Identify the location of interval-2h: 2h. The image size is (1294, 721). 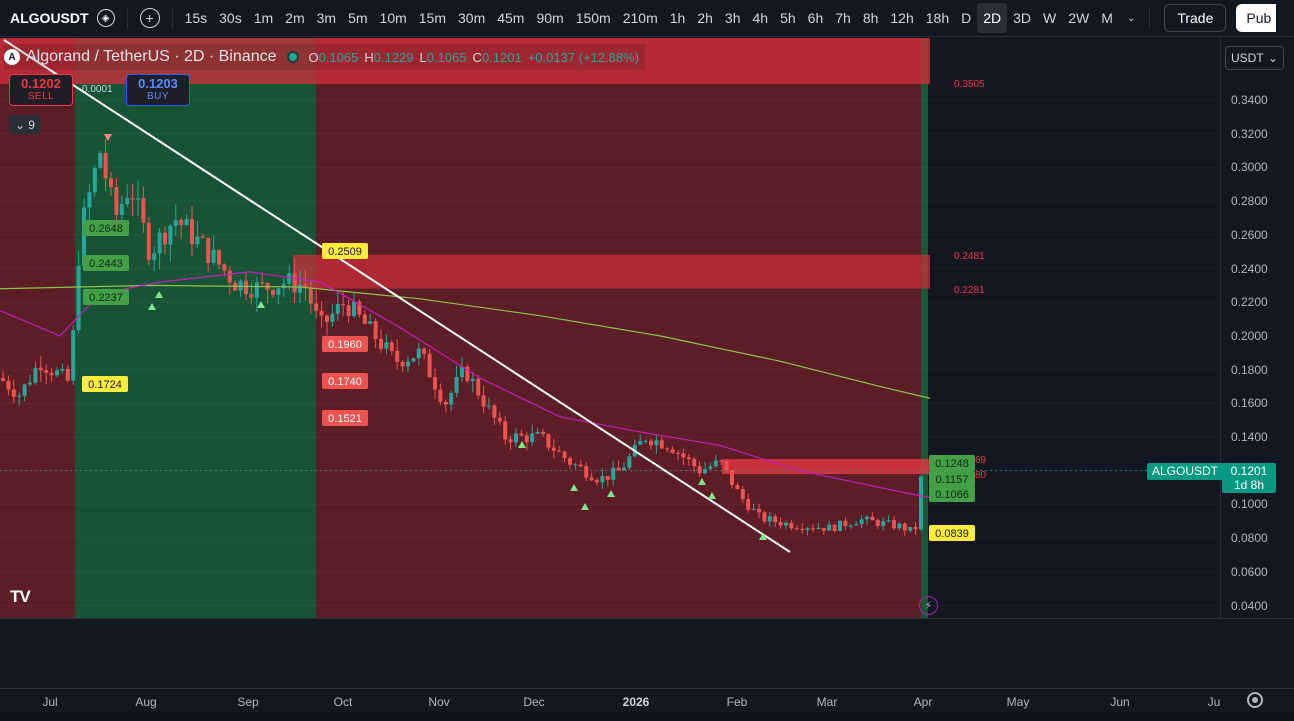
(705, 18).